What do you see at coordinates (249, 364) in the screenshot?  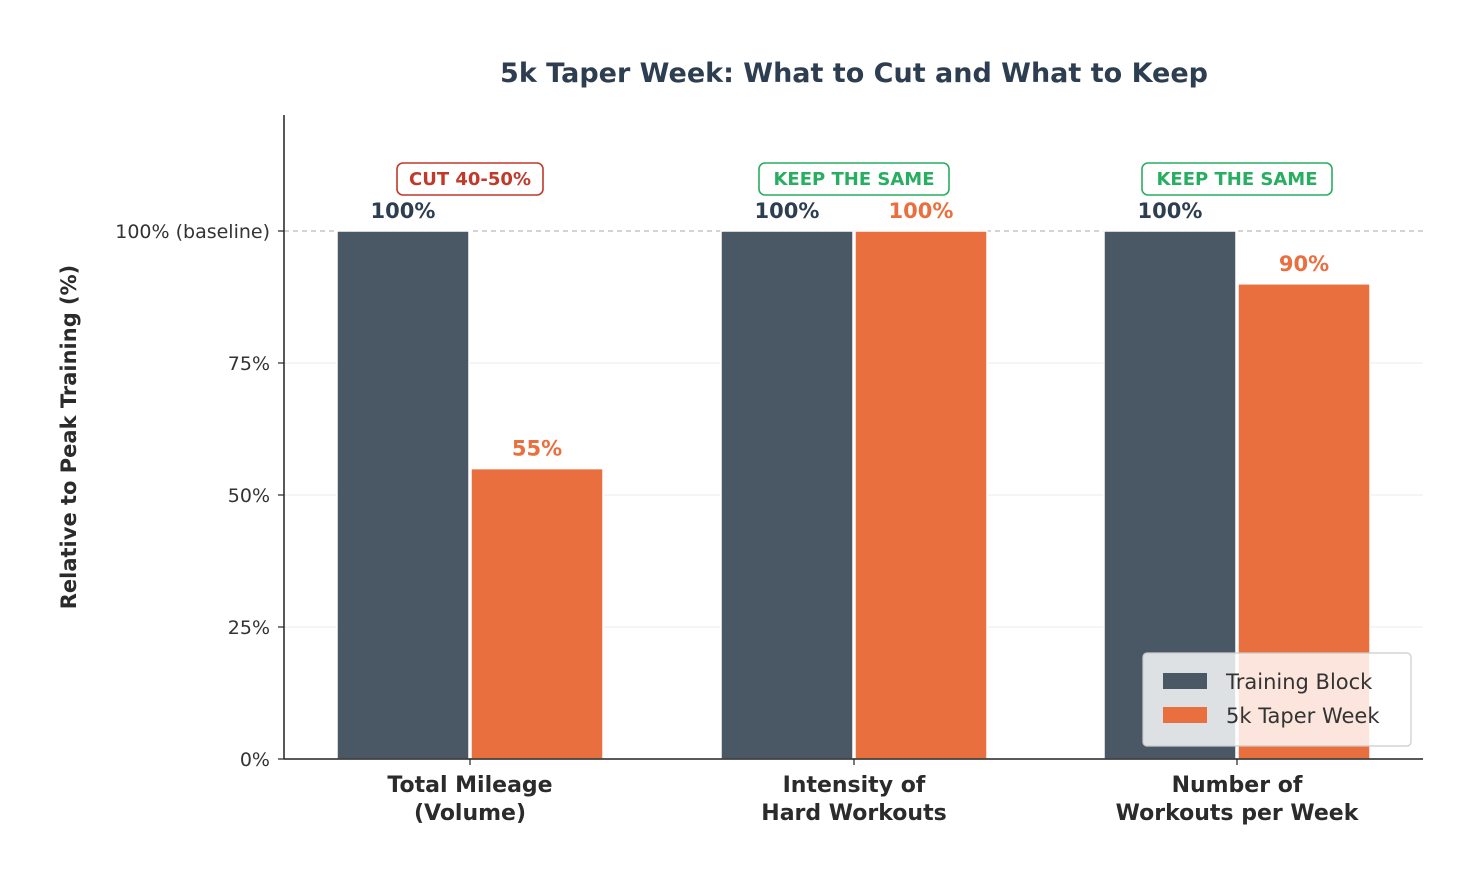 I see `y-tick-label: 75%` at bounding box center [249, 364].